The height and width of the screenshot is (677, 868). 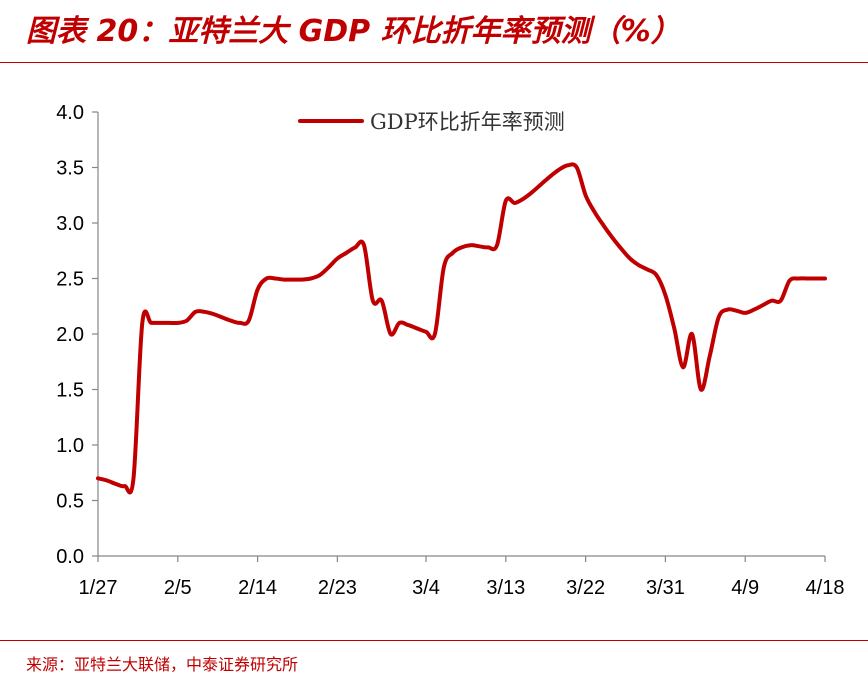 What do you see at coordinates (337, 588) in the screenshot?
I see `x-tick-label: 2/23` at bounding box center [337, 588].